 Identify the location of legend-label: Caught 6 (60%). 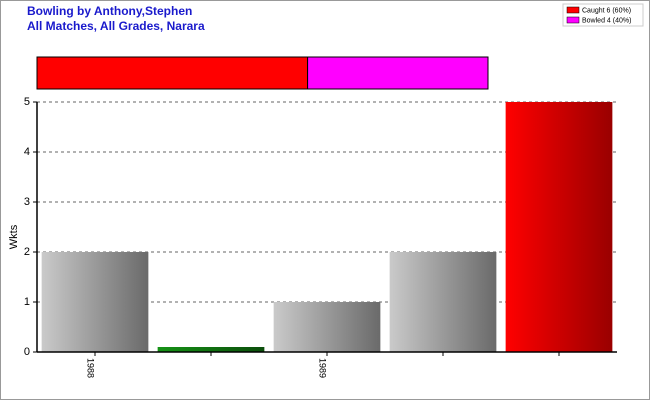
(606, 10).